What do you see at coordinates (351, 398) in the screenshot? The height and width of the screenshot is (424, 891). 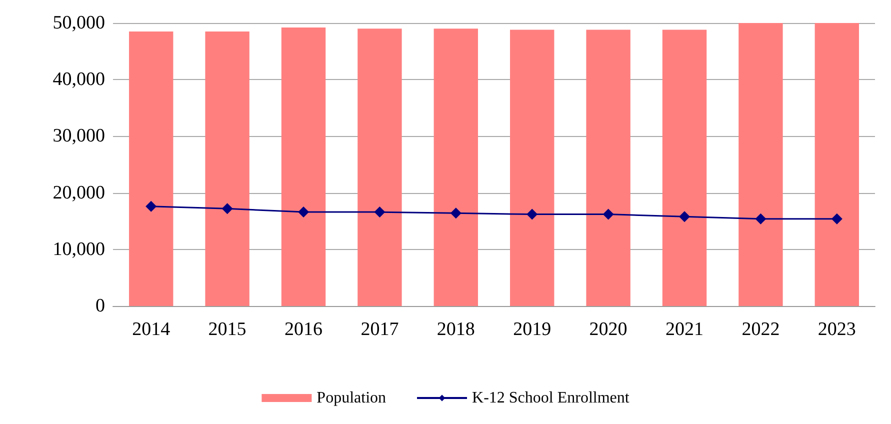 I see `legend-label: Population` at bounding box center [351, 398].